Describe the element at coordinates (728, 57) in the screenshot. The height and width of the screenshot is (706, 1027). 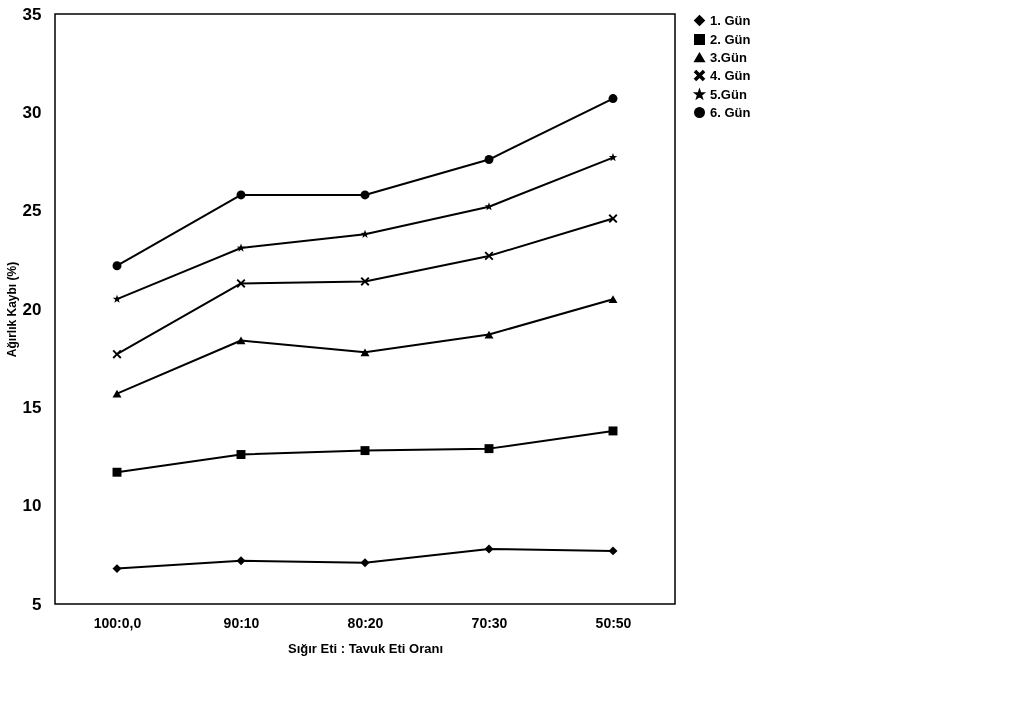
I see `legend-label: 3.Gün` at that location.